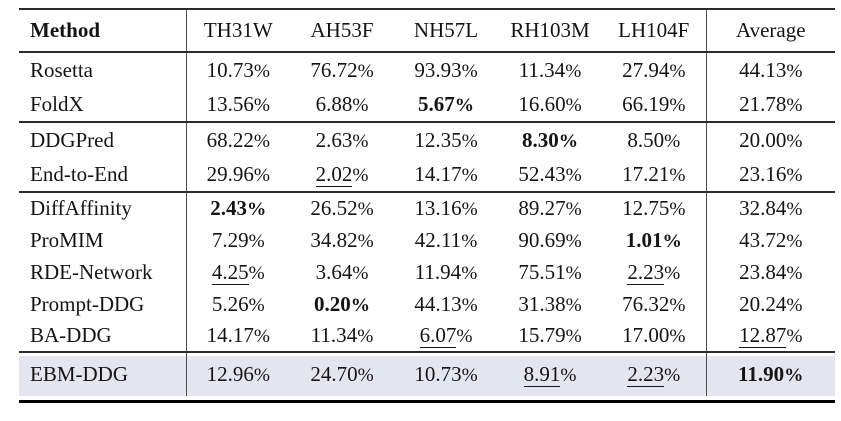  What do you see at coordinates (230, 239) in the screenshot?
I see `value-number: 7.29` at bounding box center [230, 239].